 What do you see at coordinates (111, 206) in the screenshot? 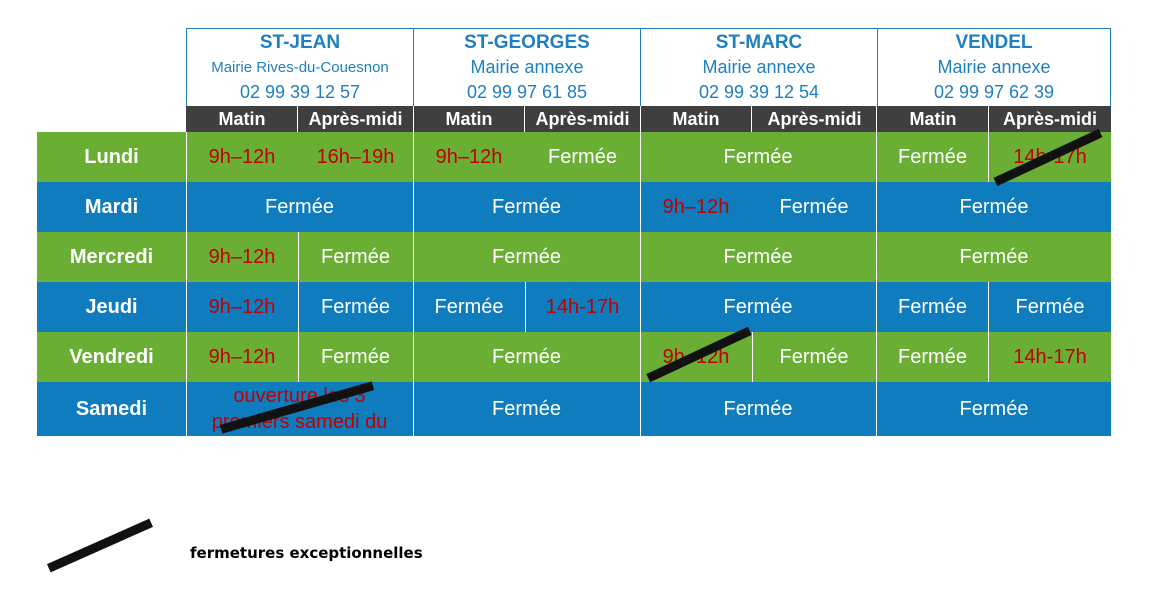
I see `day-label-mardi: Mardi` at bounding box center [111, 206].